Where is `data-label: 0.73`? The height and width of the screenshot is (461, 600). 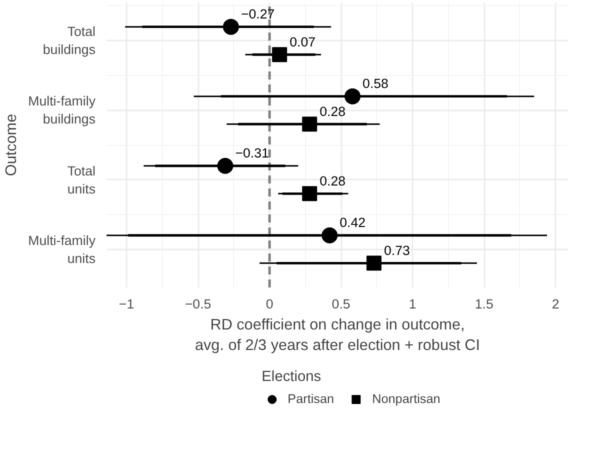
data-label: 0.73 is located at coordinates (397, 250).